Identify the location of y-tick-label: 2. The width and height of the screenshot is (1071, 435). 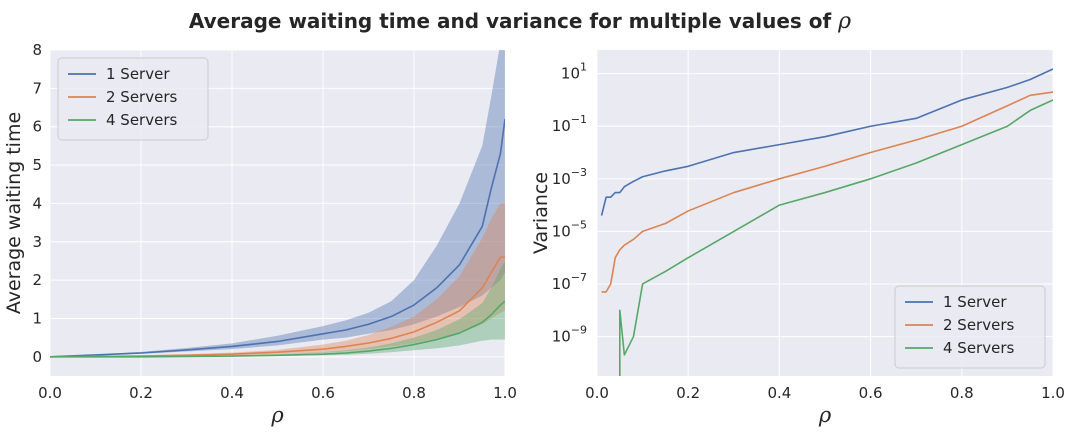
(37, 280).